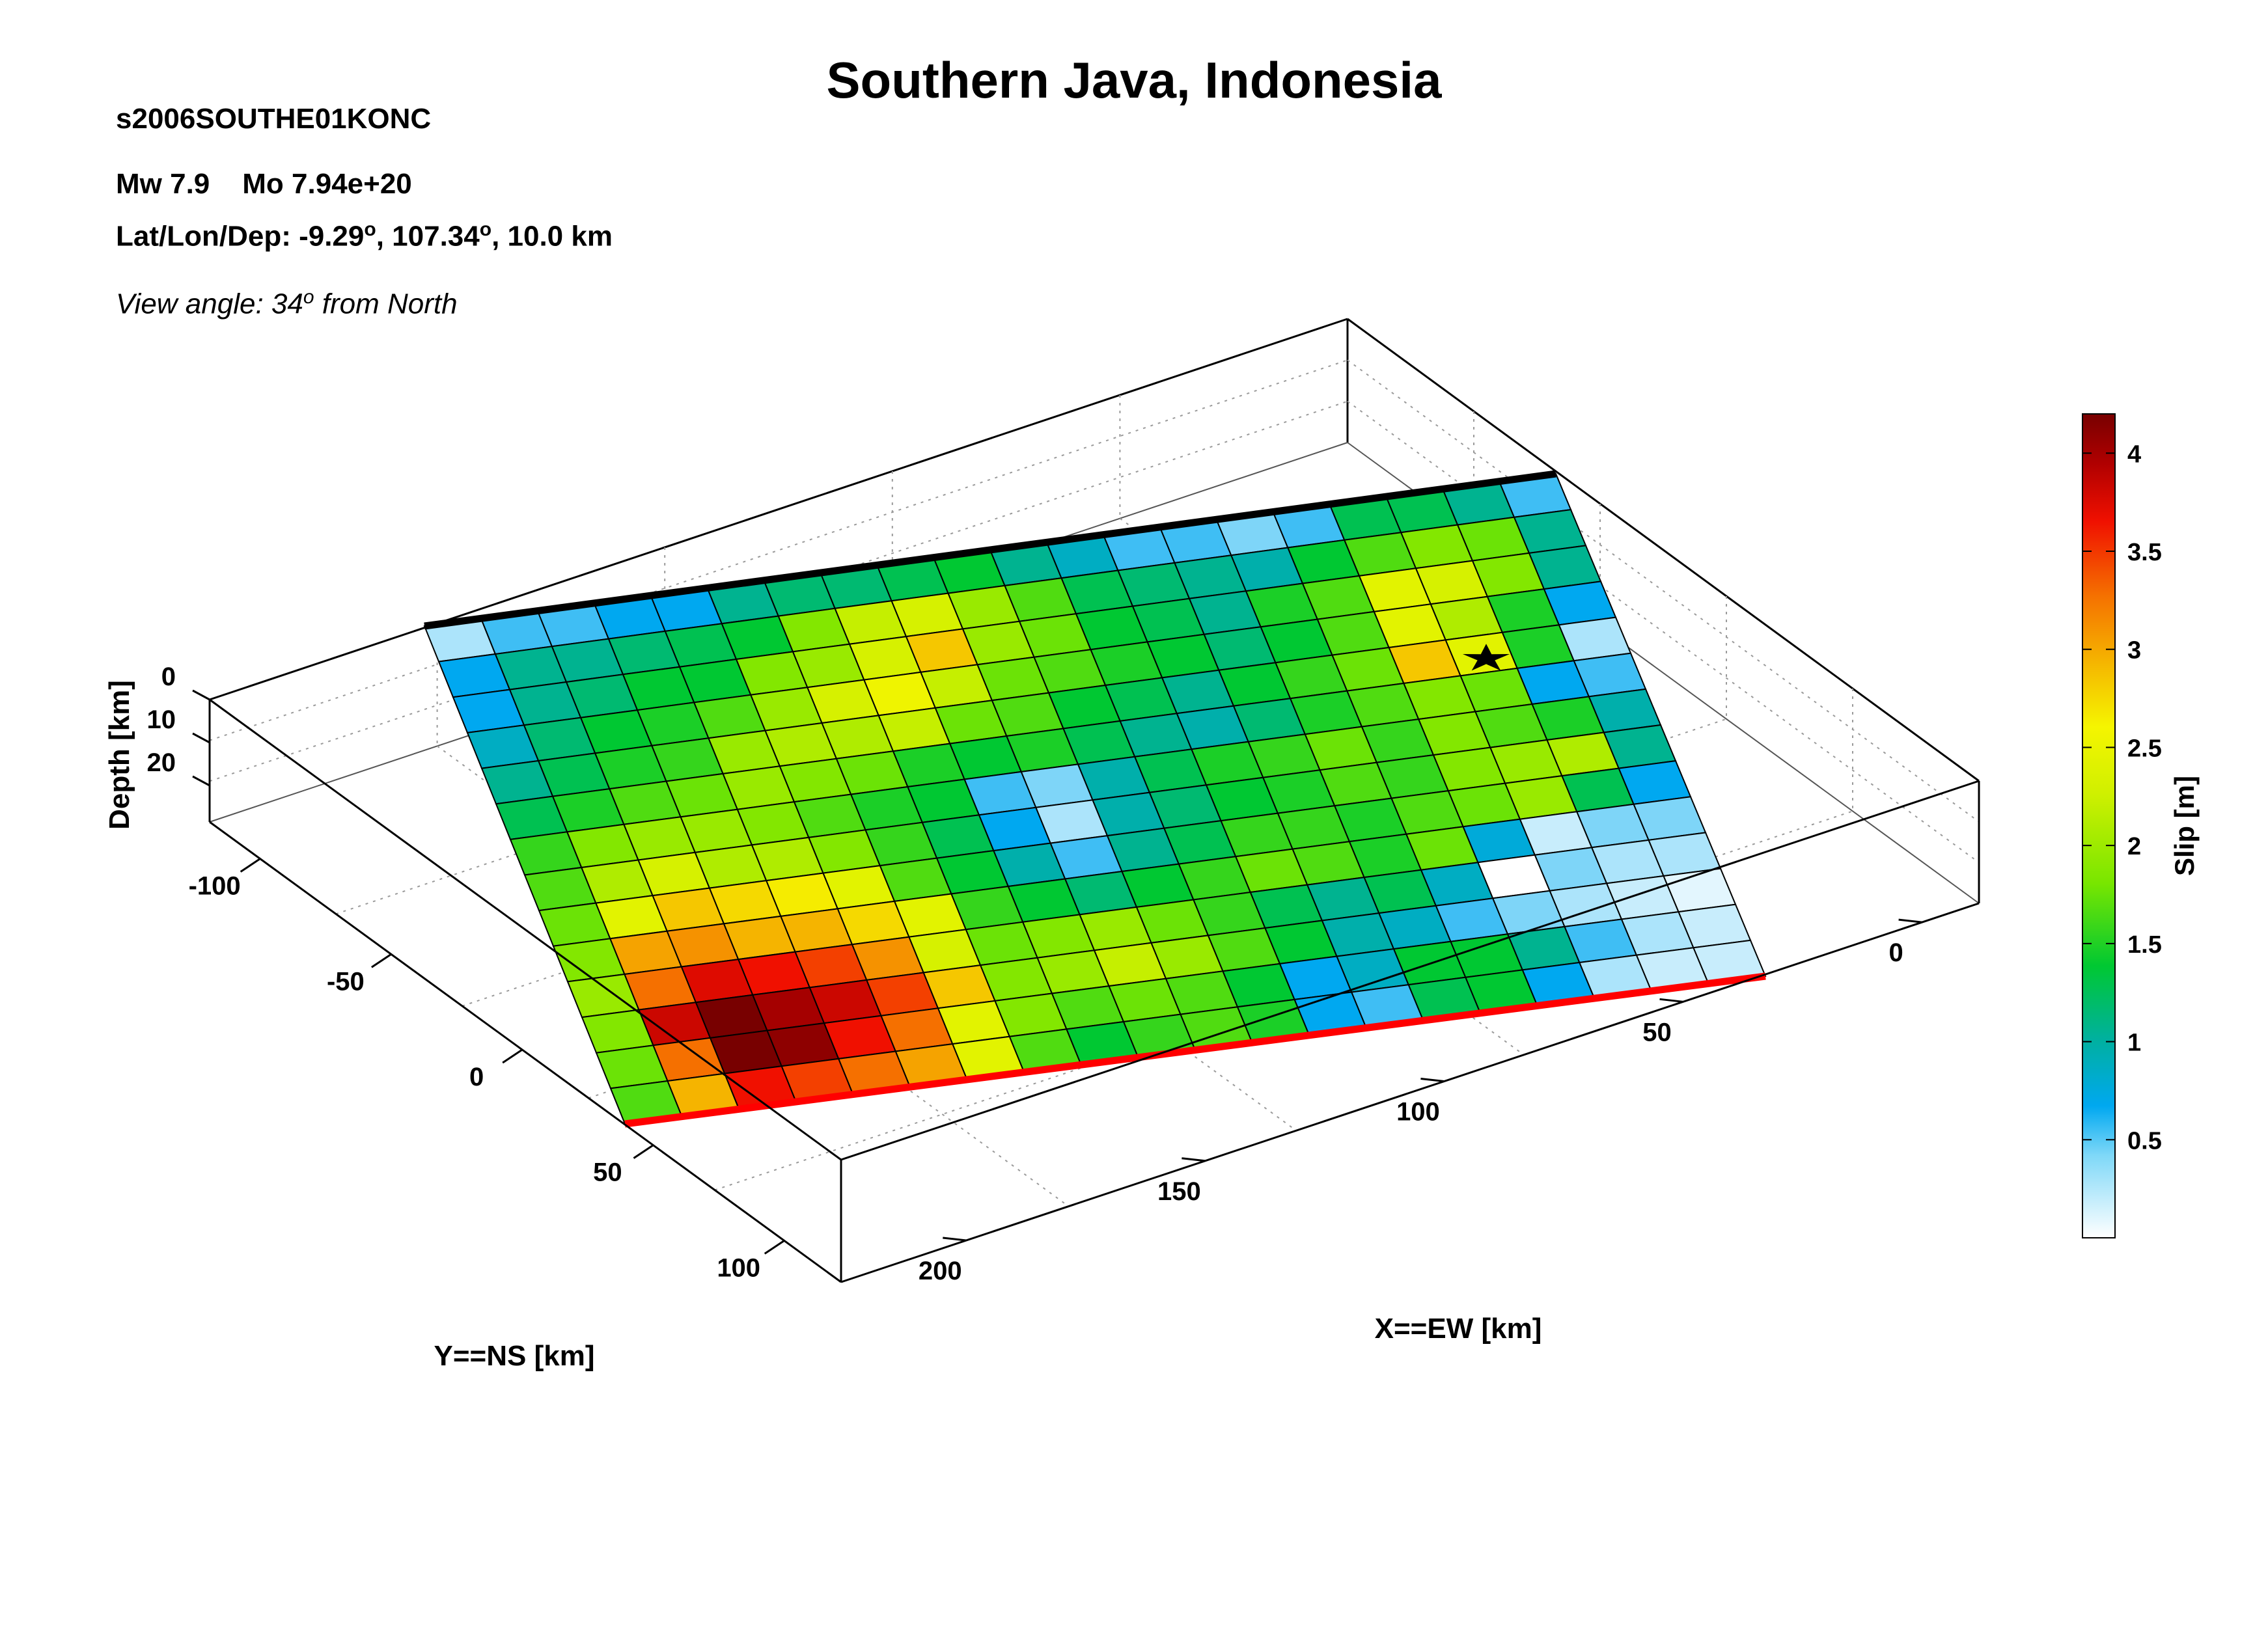 The height and width of the screenshot is (1640, 2268). Describe the element at coordinates (2134, 651) in the screenshot. I see `colorbar-tick-label: 3` at that location.